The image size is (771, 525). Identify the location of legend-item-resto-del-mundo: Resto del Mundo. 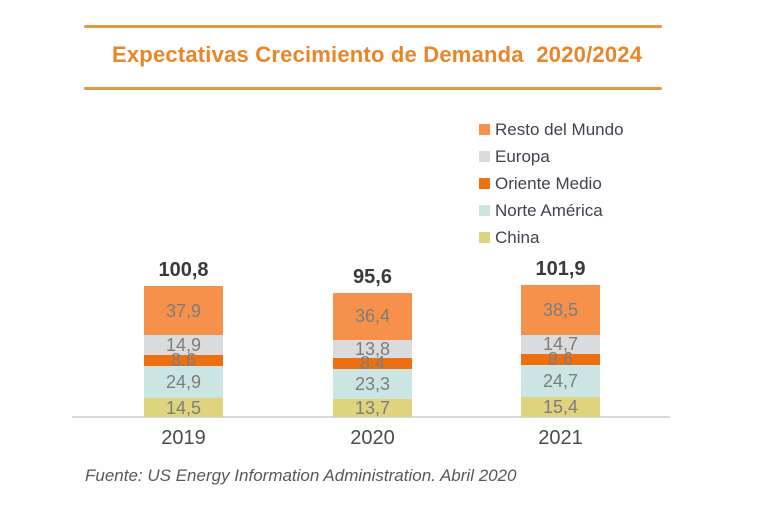
(551, 129).